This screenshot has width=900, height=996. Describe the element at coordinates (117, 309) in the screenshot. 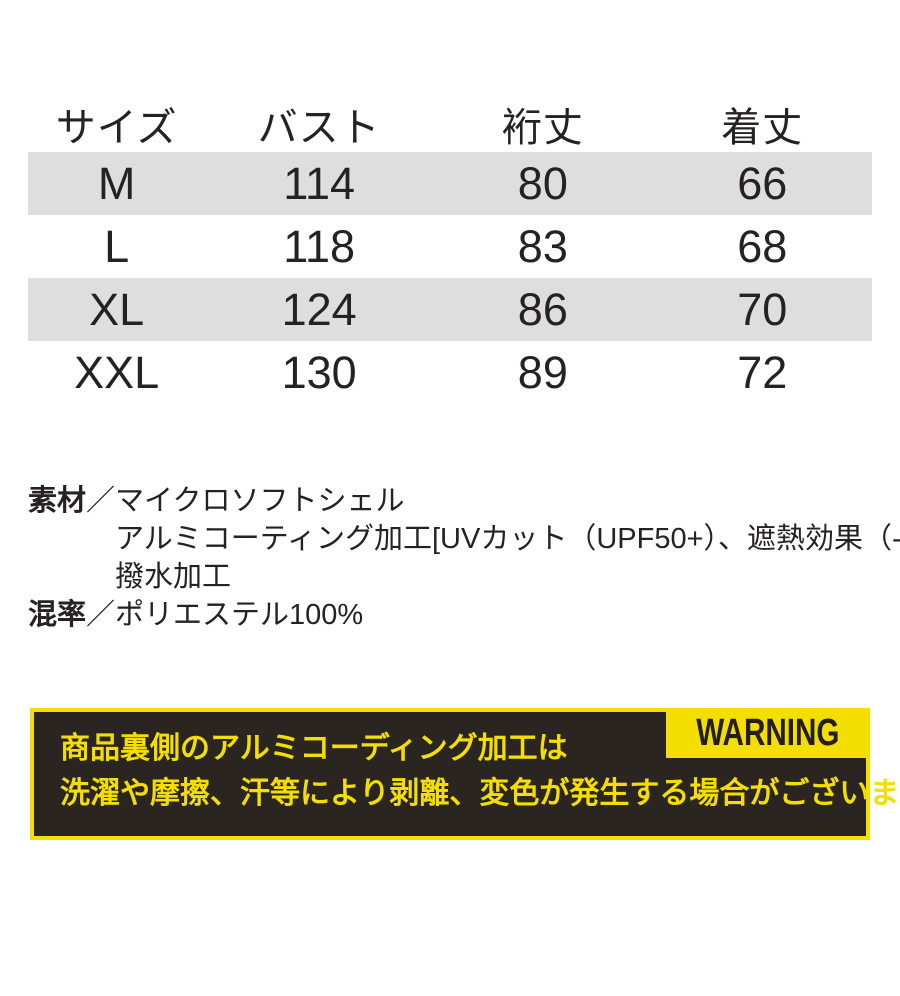

I see `cell-size: XL` at that location.